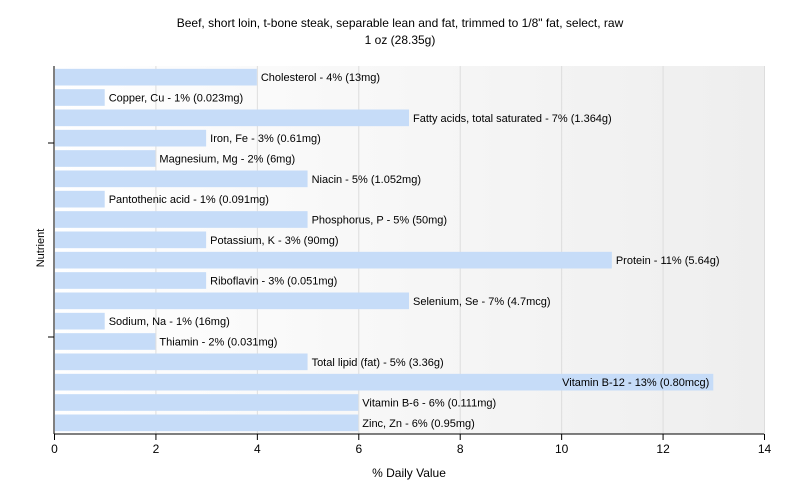  I want to click on x-axis-label: % Daily Value, so click(409, 473).